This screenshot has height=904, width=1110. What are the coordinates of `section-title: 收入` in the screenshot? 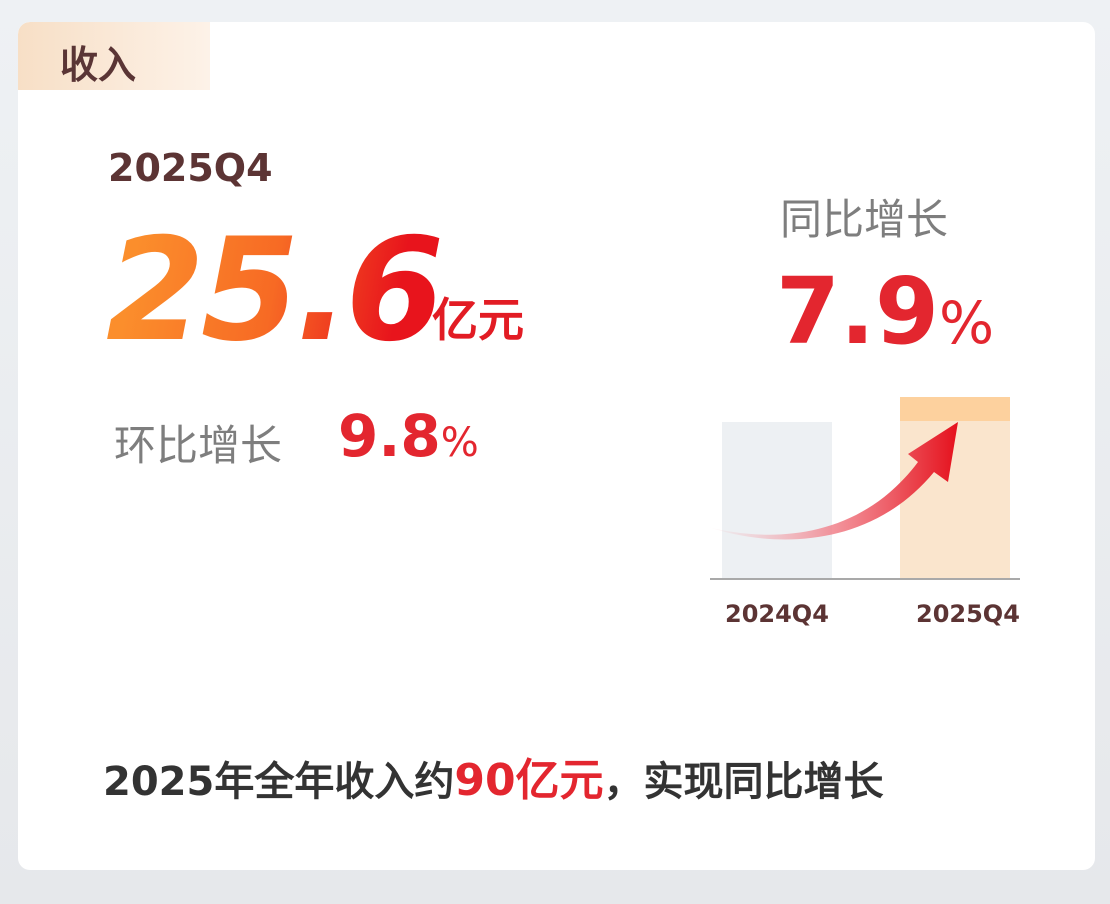 It's located at (98, 65).